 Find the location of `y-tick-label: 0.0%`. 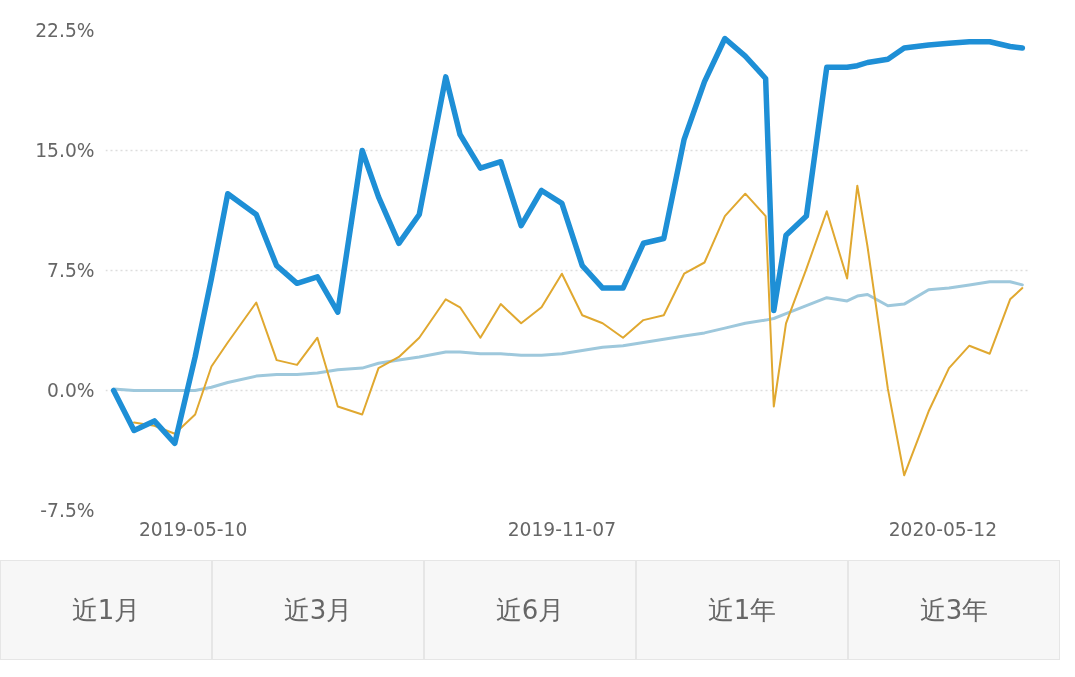

y-tick-label: 0.0% is located at coordinates (71, 390).